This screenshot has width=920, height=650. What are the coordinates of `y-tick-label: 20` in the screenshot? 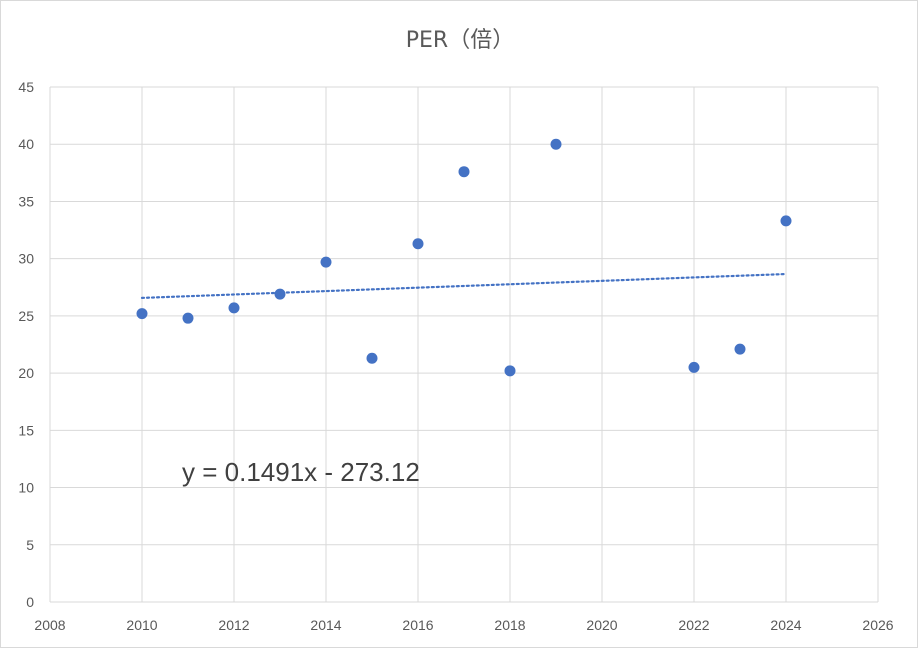 It's located at (26, 373).